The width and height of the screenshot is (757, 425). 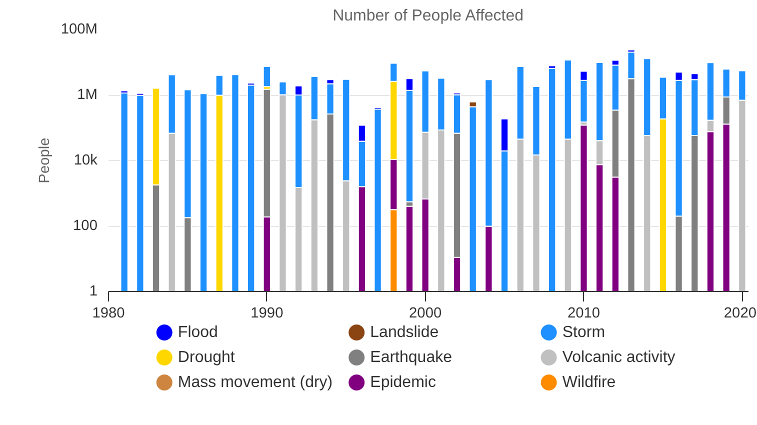 What do you see at coordinates (583, 314) in the screenshot?
I see `x-tick-label: 2010` at bounding box center [583, 314].